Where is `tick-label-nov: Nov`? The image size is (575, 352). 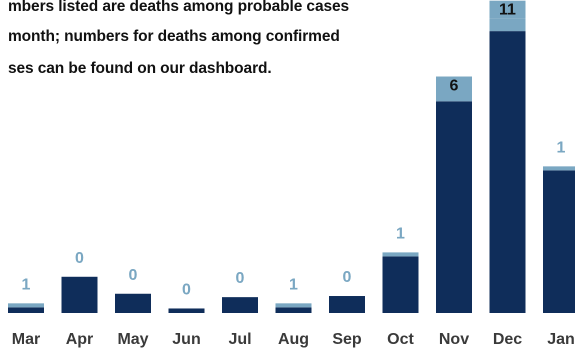 tick-label-nov: Nov is located at coordinates (454, 339).